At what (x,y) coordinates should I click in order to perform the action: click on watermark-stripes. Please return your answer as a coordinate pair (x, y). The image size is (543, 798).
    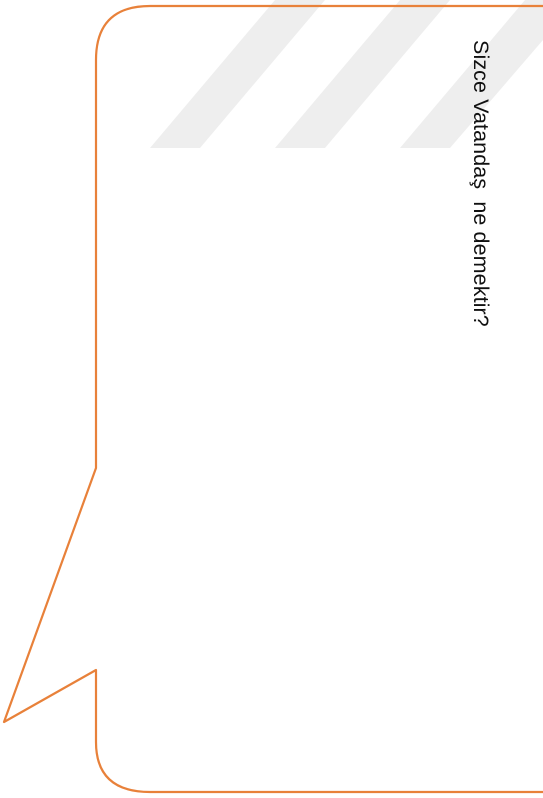
    Looking at the image, I should click on (346, 74).